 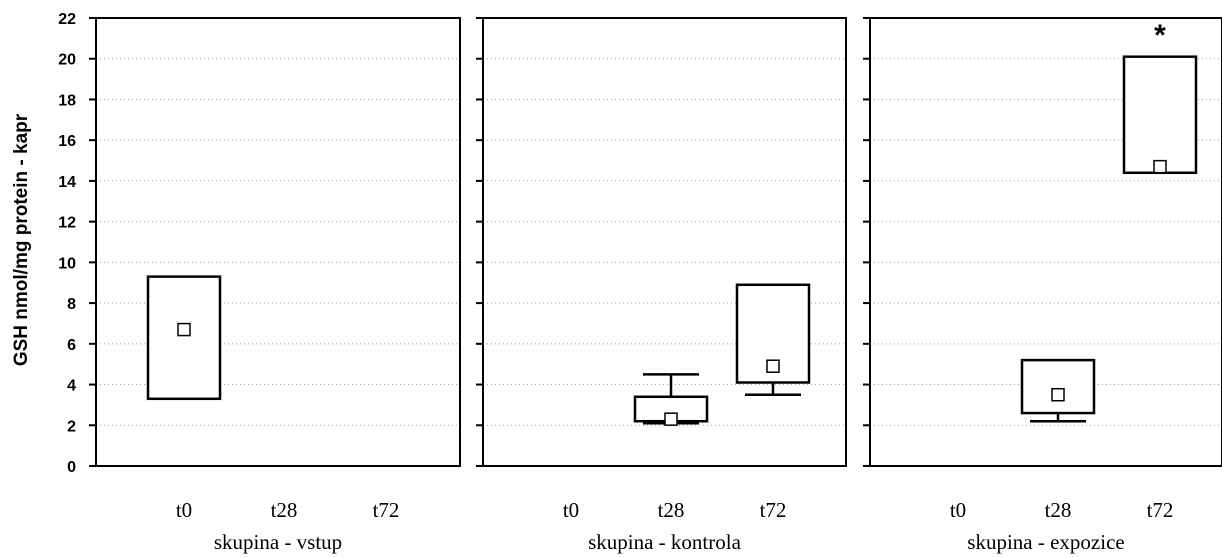 What do you see at coordinates (71, 304) in the screenshot?
I see `y-tick-label: 8` at bounding box center [71, 304].